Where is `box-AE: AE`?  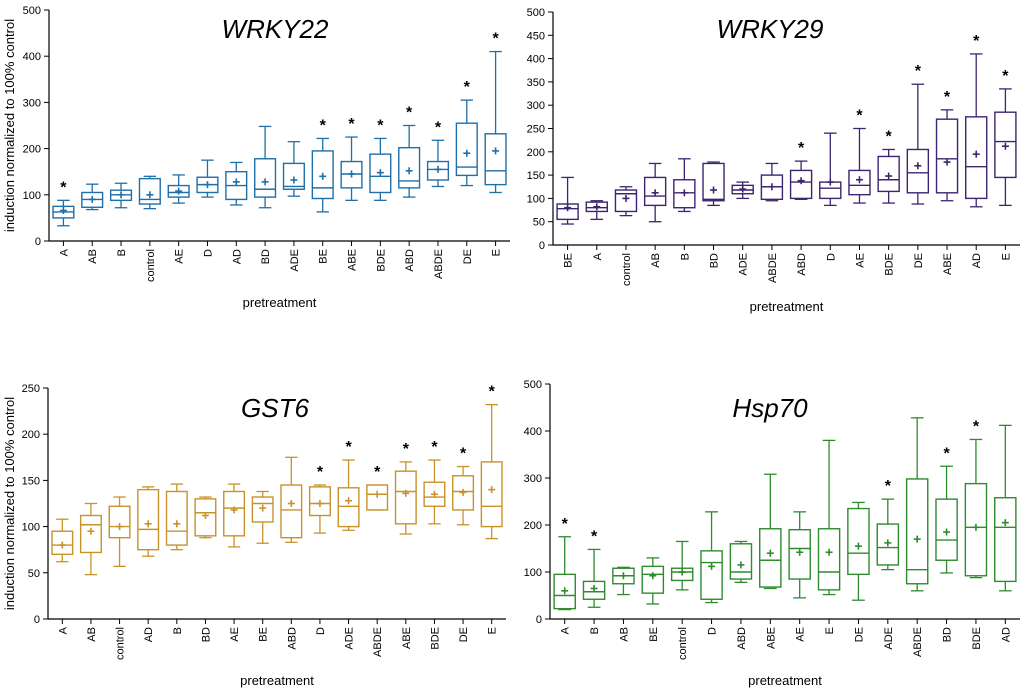
box-AE: AE is located at coordinates (178, 219).